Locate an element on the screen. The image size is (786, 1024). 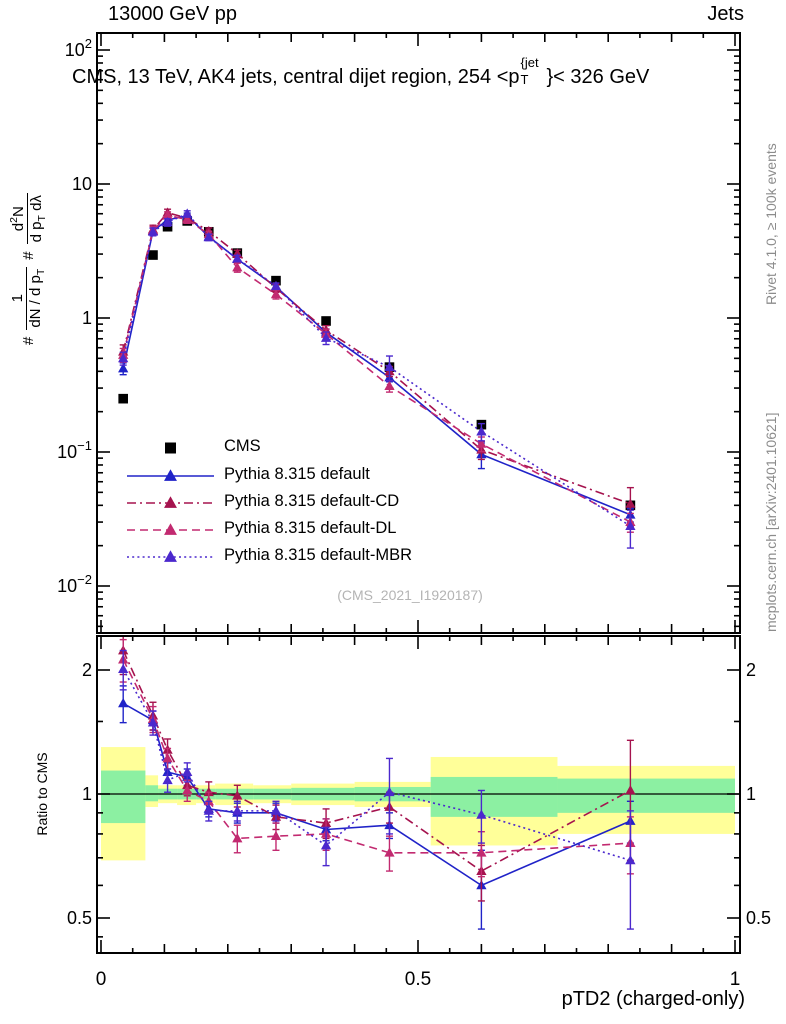
hash-symbol-2: # is located at coordinates (28, 255).